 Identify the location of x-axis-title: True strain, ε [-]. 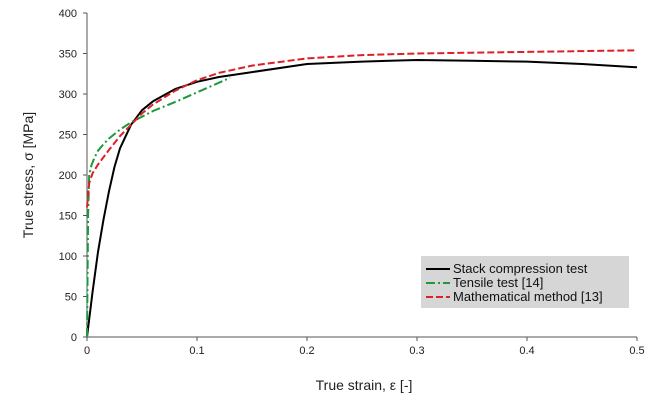
(364, 385).